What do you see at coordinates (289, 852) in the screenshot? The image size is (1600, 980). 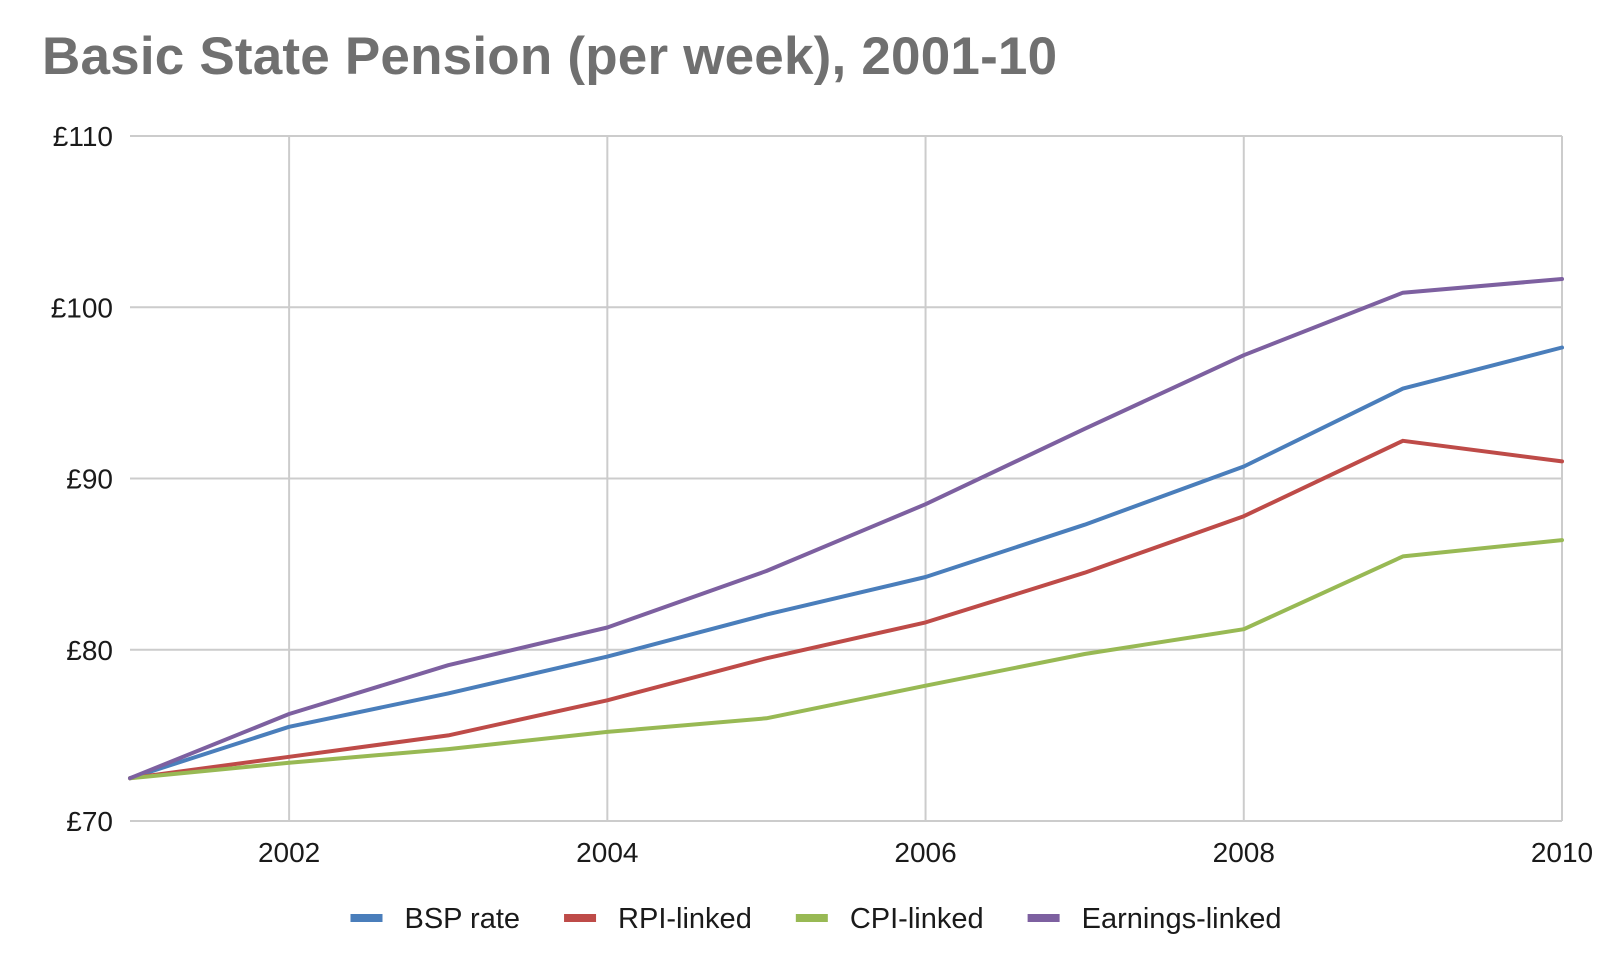 I see `x-tick-label: 2002` at bounding box center [289, 852].